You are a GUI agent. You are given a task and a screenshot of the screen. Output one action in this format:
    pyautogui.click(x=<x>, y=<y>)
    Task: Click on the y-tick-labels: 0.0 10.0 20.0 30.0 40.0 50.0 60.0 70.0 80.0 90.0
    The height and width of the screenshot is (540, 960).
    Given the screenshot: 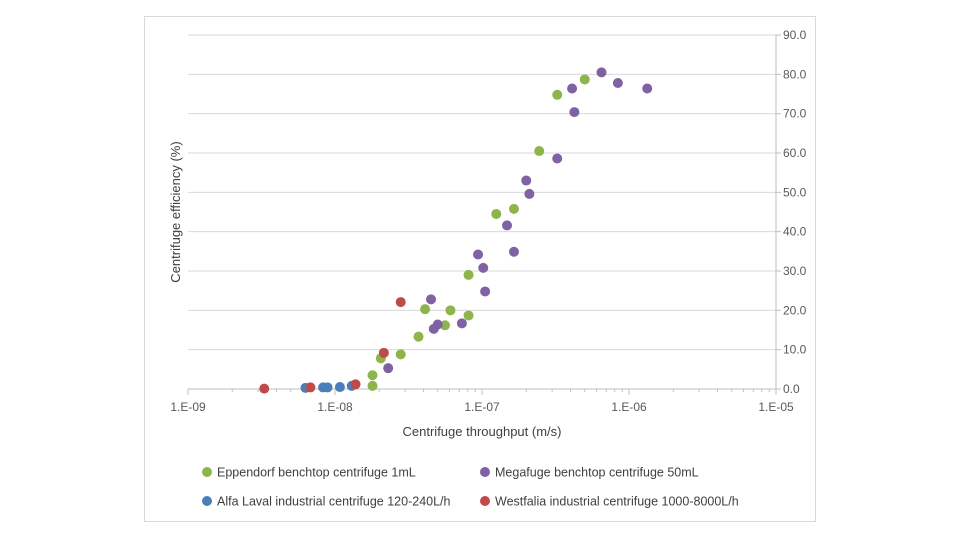 What is the action you would take?
    pyautogui.click(x=795, y=212)
    